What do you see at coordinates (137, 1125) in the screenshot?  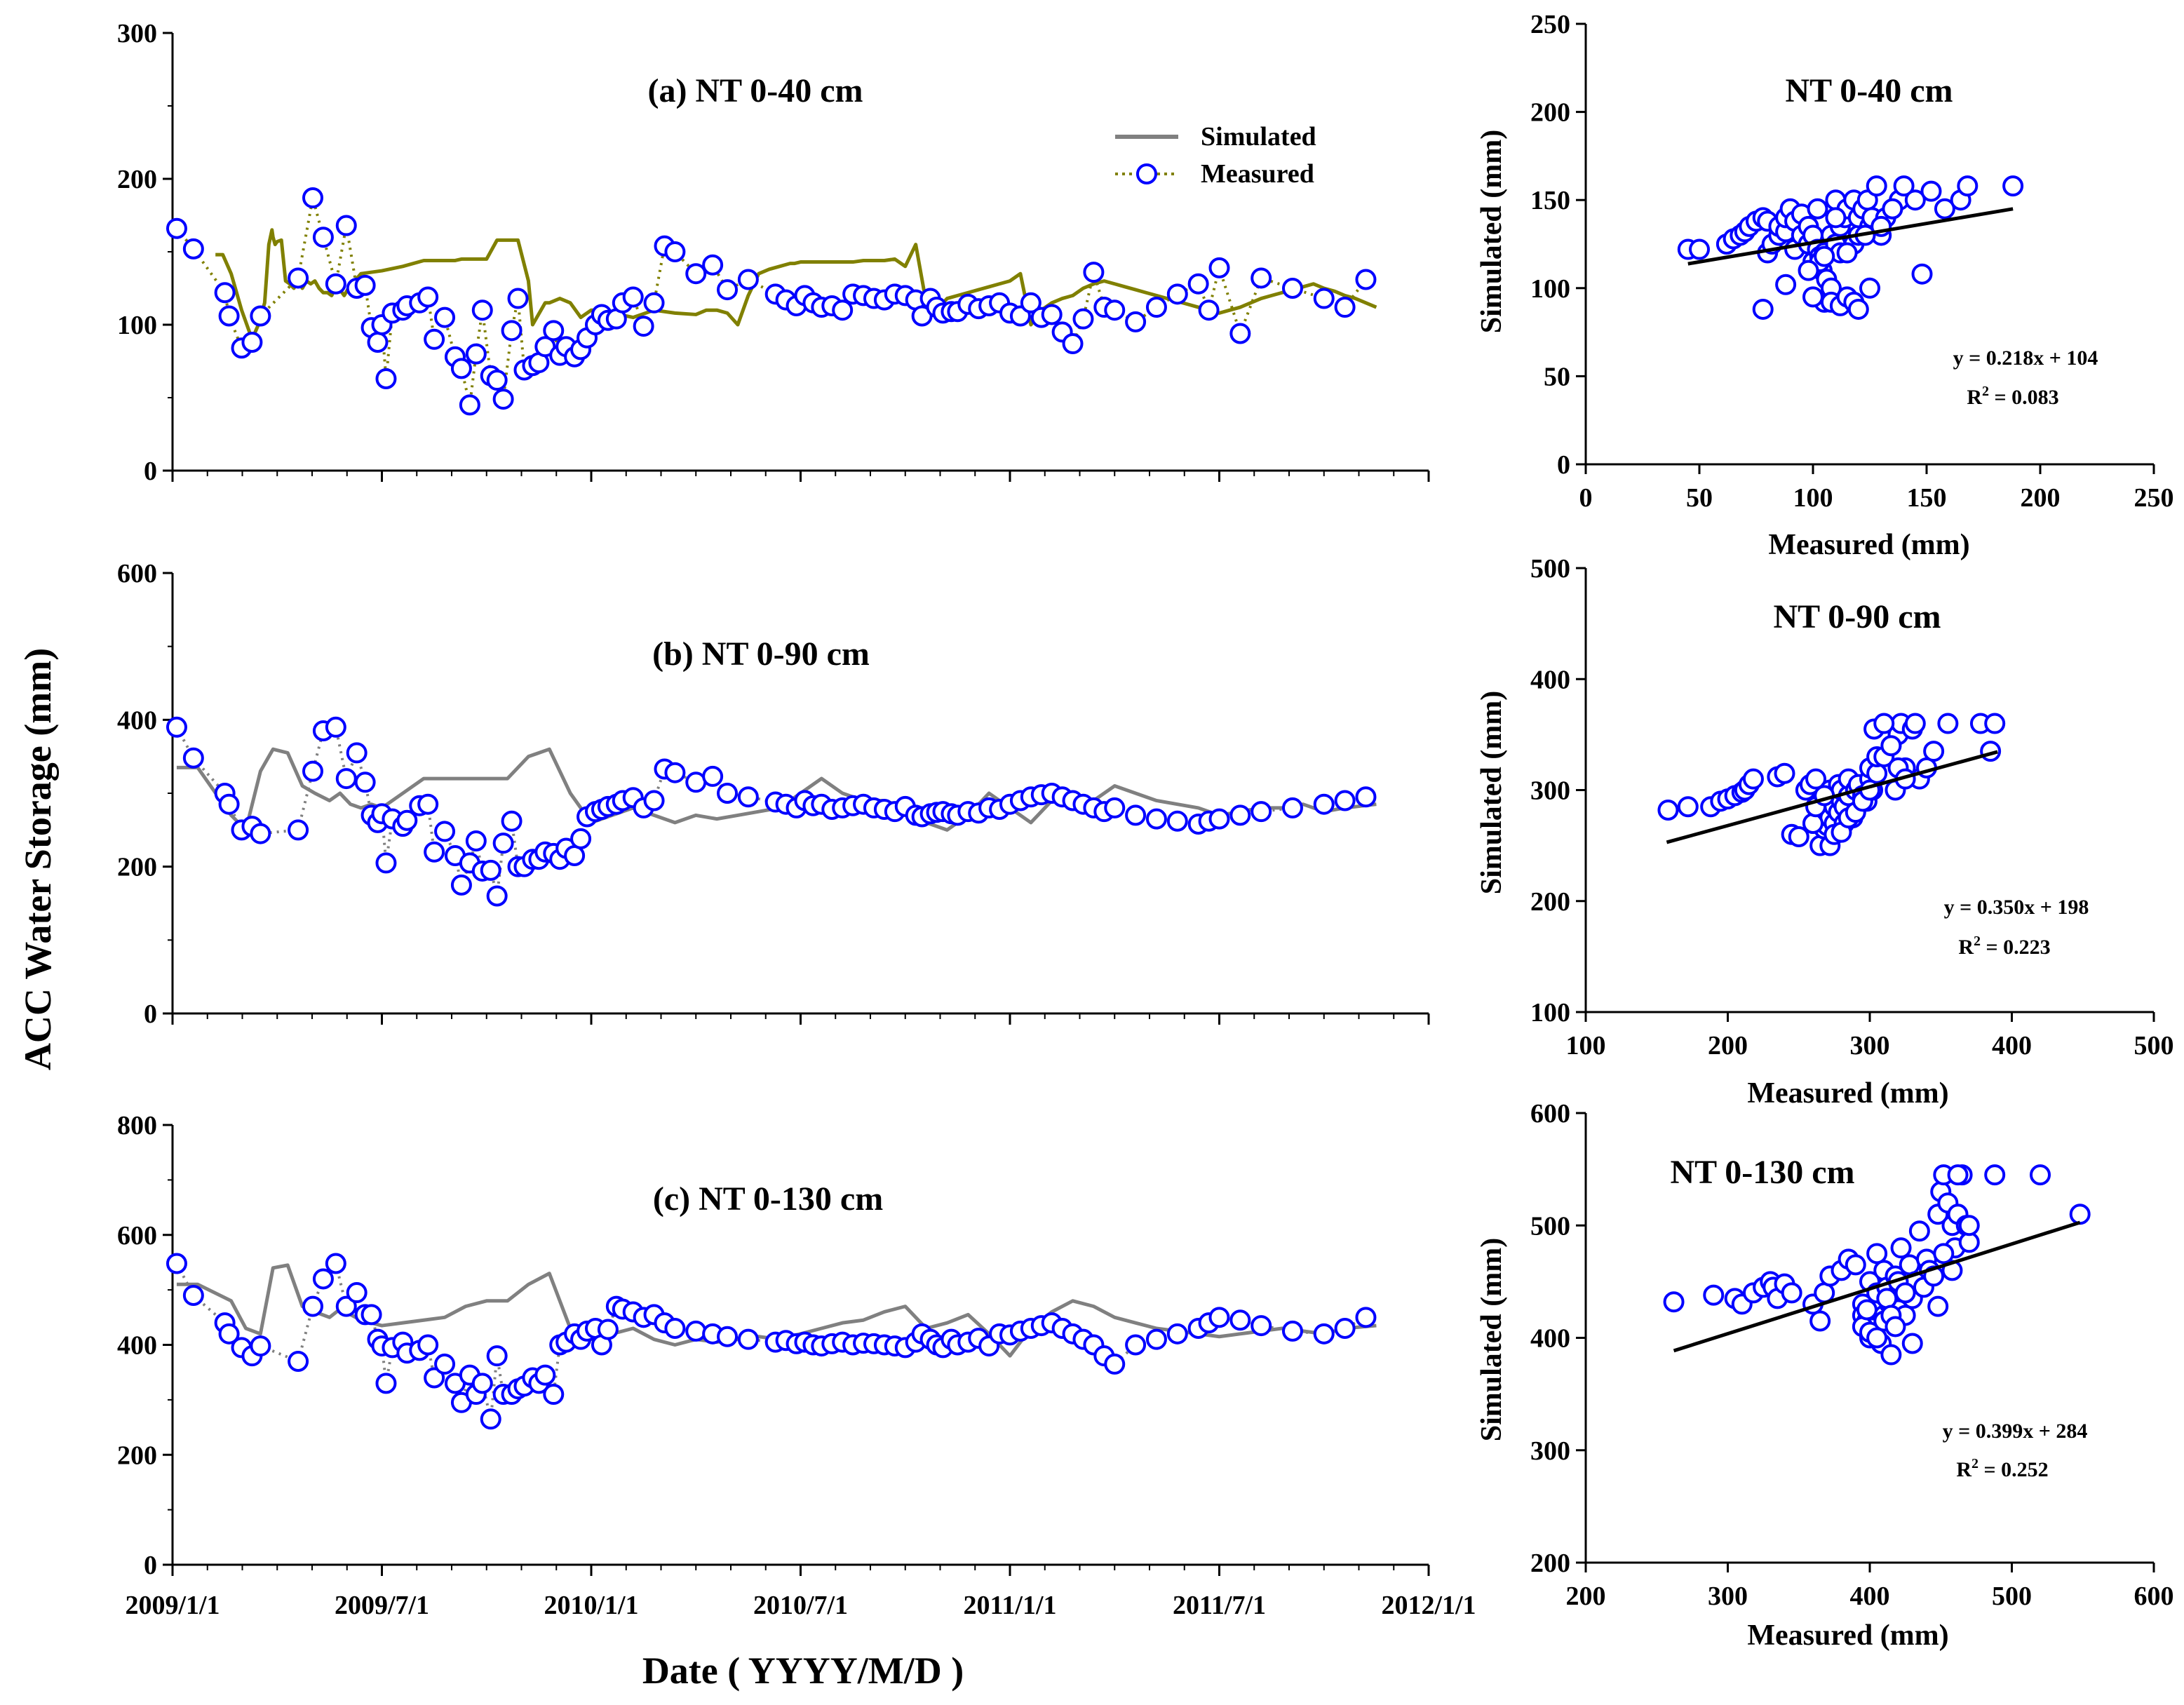 I see `ts-c-y-tick-label: 800` at bounding box center [137, 1125].